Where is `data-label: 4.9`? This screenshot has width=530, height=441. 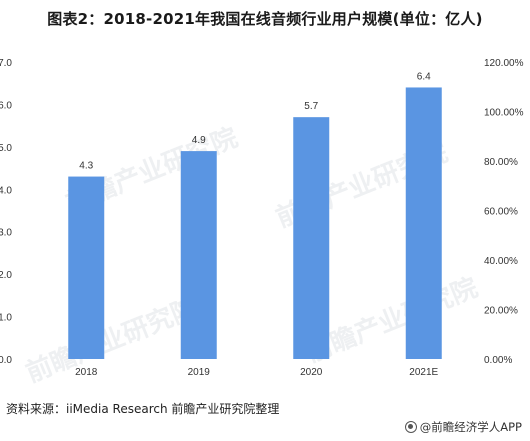 data-label: 4.9 is located at coordinates (199, 140).